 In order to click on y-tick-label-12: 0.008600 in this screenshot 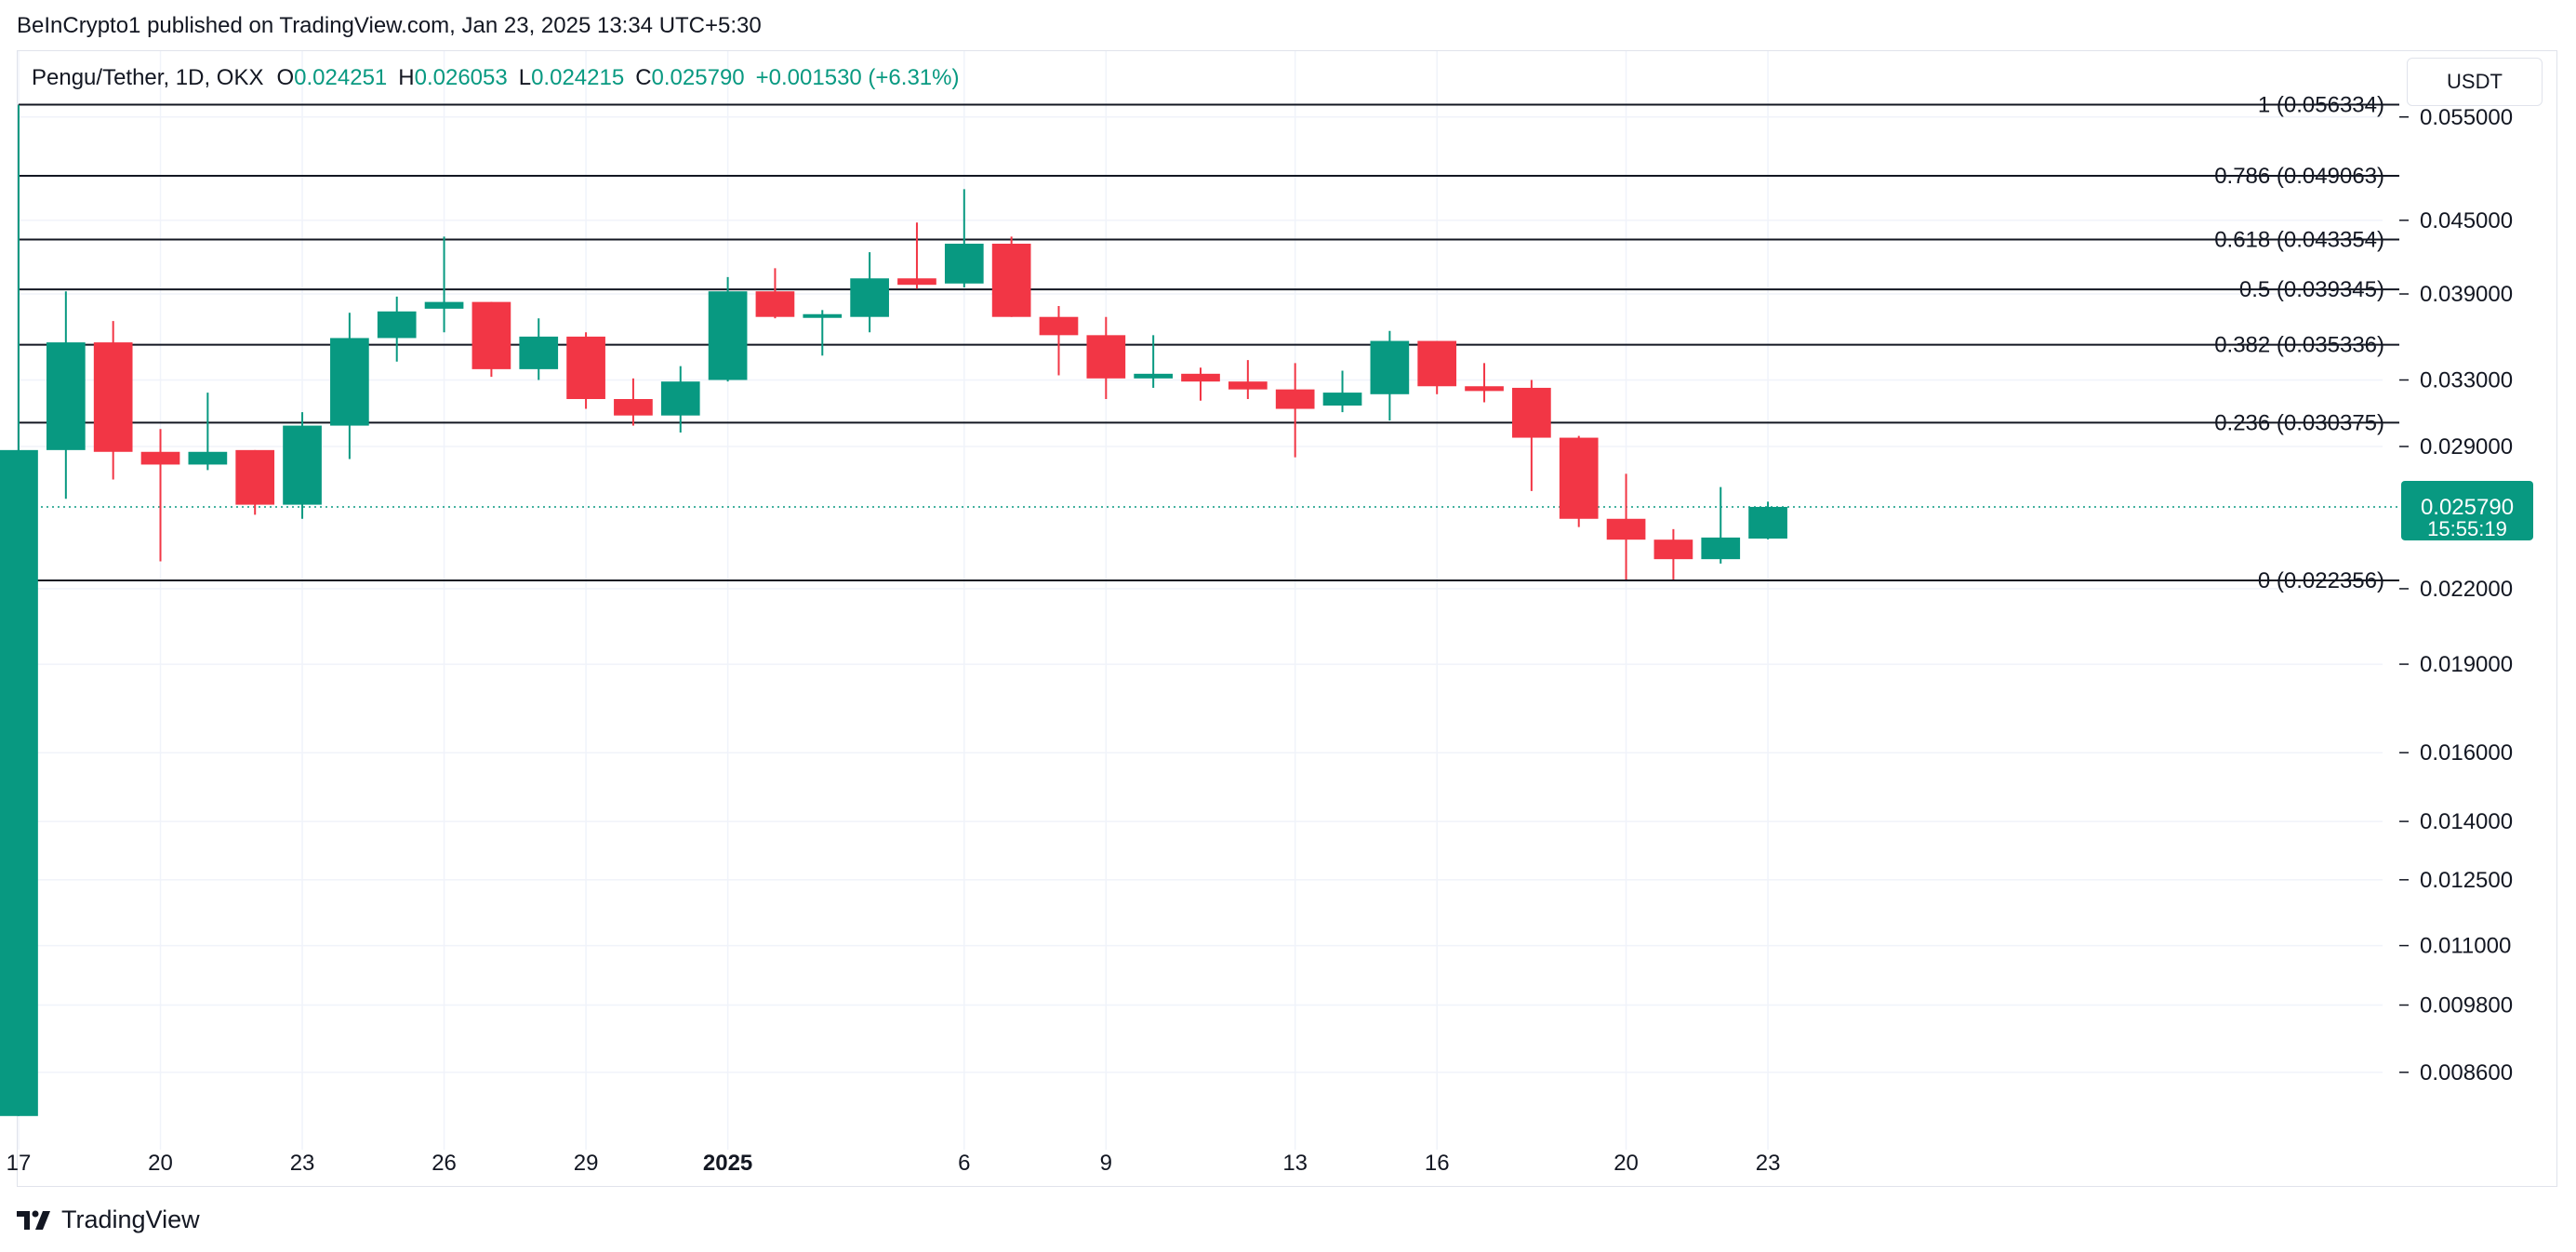, I will do `click(2466, 1073)`.